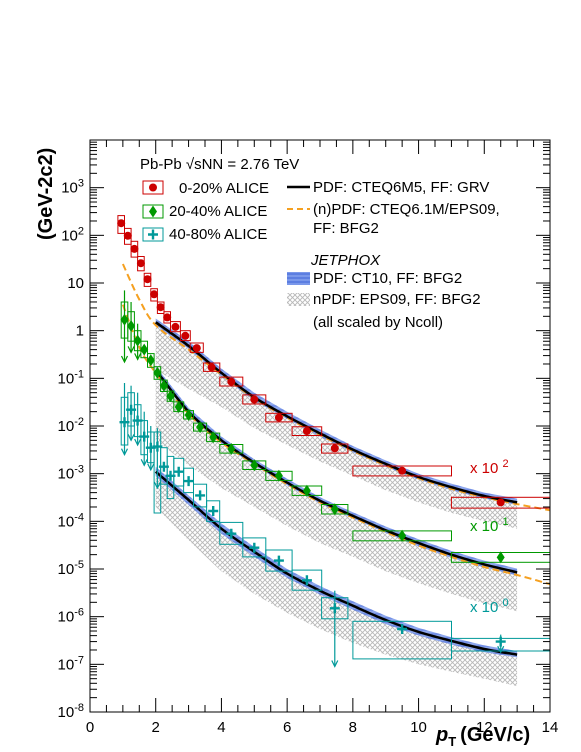 Image resolution: width=581 pixels, height=752 pixels. Describe the element at coordinates (71, 520) in the screenshot. I see `y-tick-label: 10⁻⁴` at that location.